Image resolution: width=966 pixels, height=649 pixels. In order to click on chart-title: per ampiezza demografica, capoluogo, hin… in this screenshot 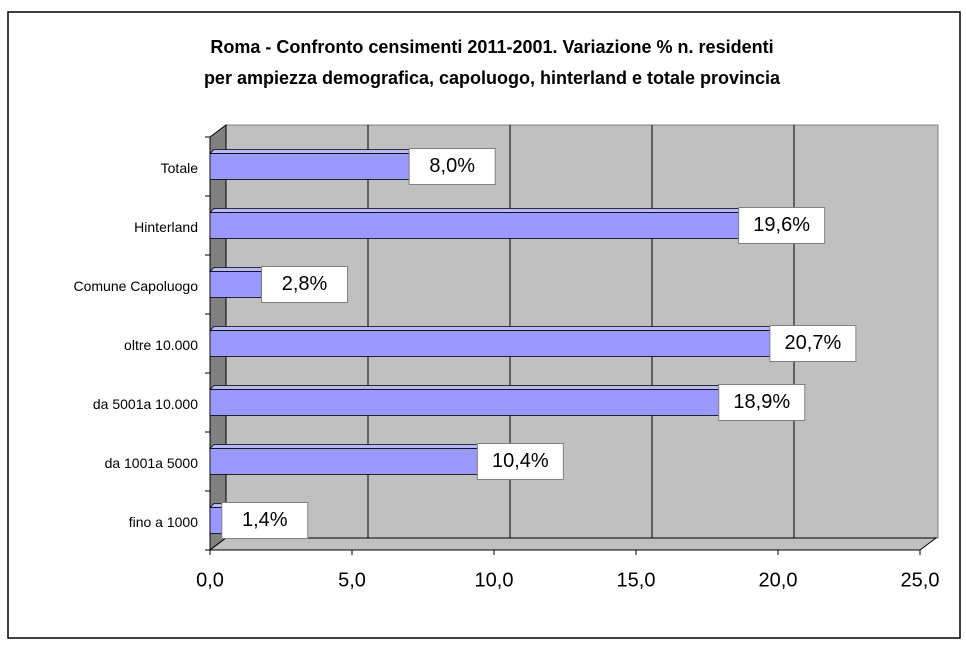, I will do `click(492, 78)`.